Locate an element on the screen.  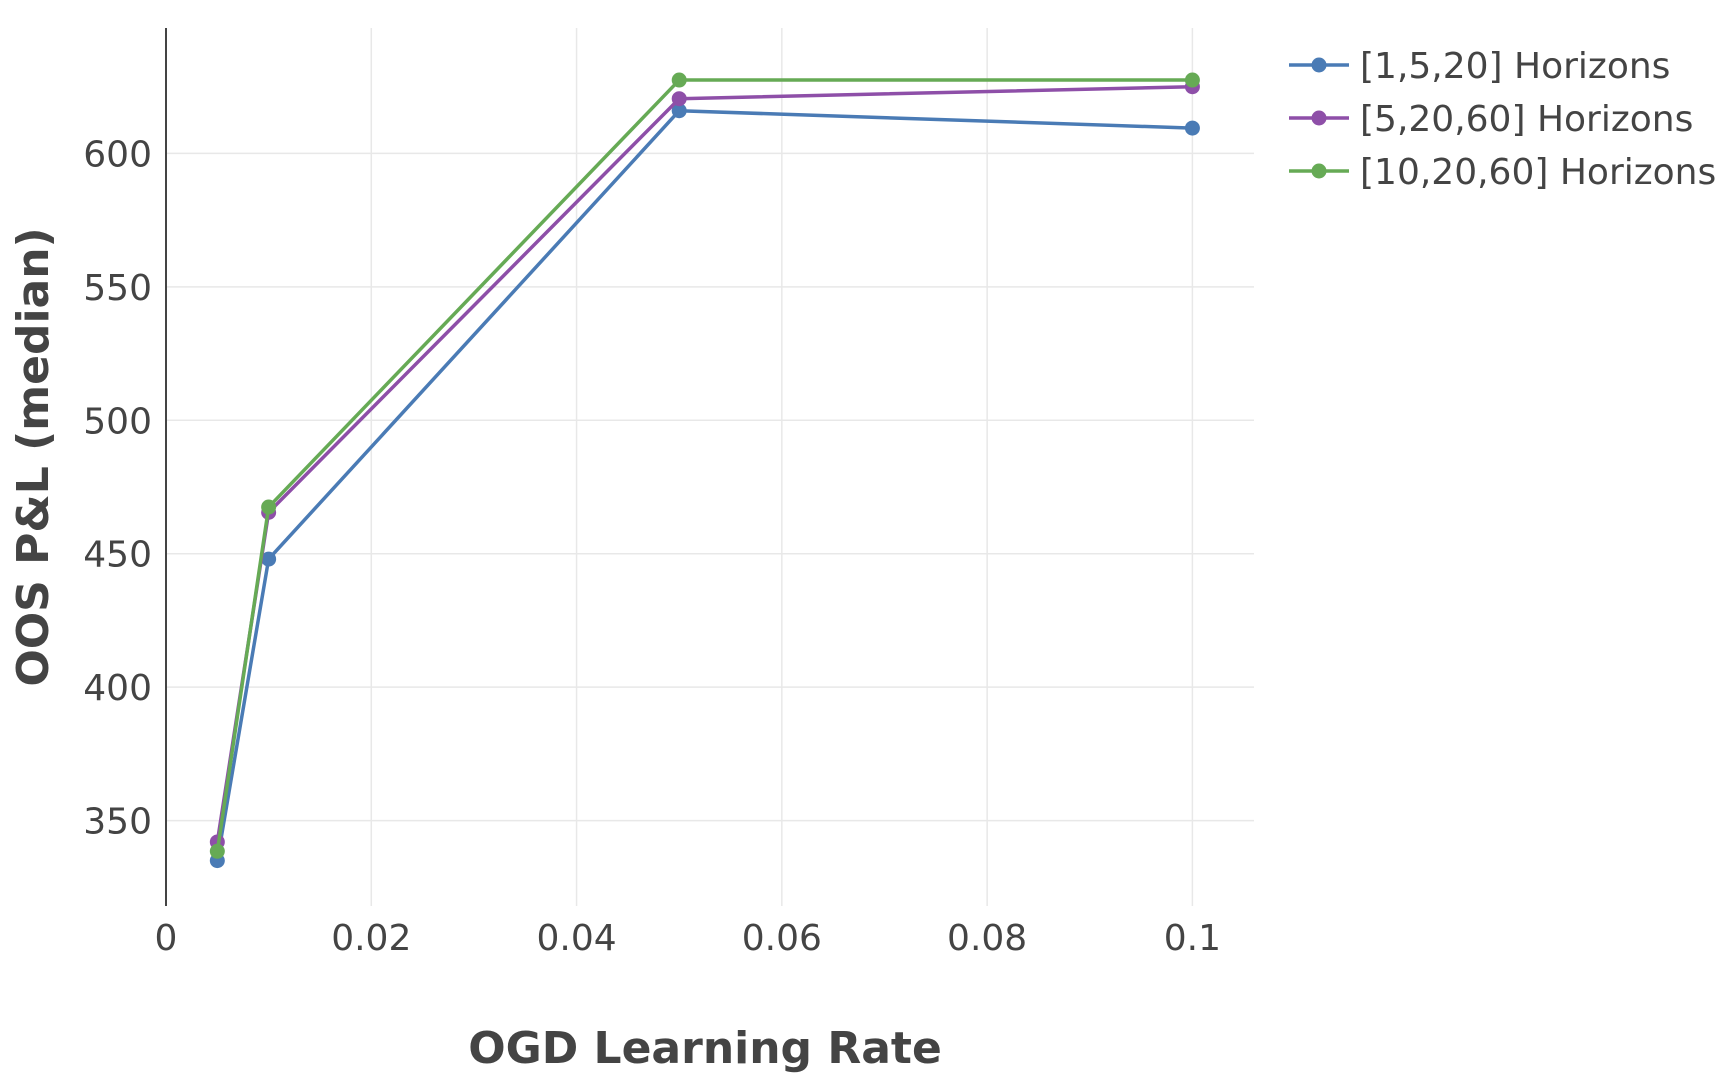
legend-label: [5,20,60] Horizons is located at coordinates (1526, 119).